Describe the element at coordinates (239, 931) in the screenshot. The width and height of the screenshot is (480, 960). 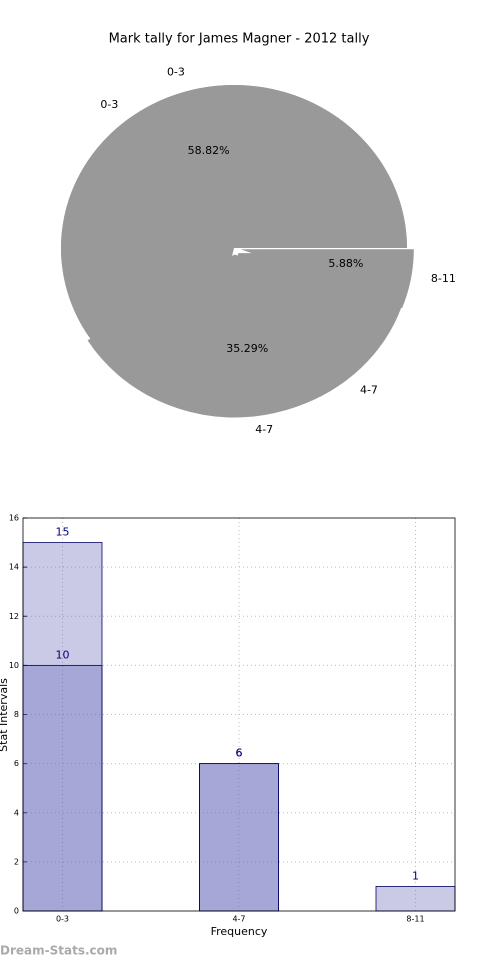
I see `x-axis-label: Frequency` at that location.